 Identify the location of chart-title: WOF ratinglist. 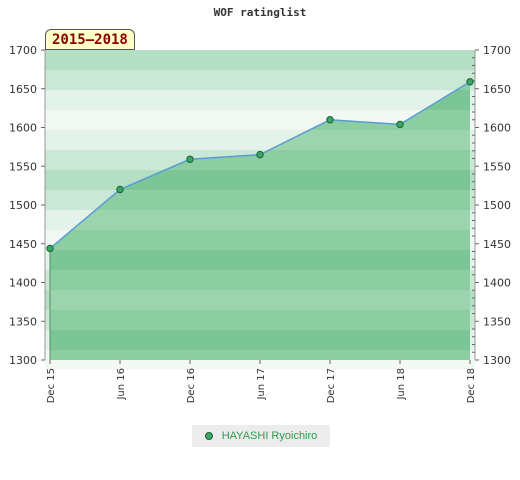
(260, 12).